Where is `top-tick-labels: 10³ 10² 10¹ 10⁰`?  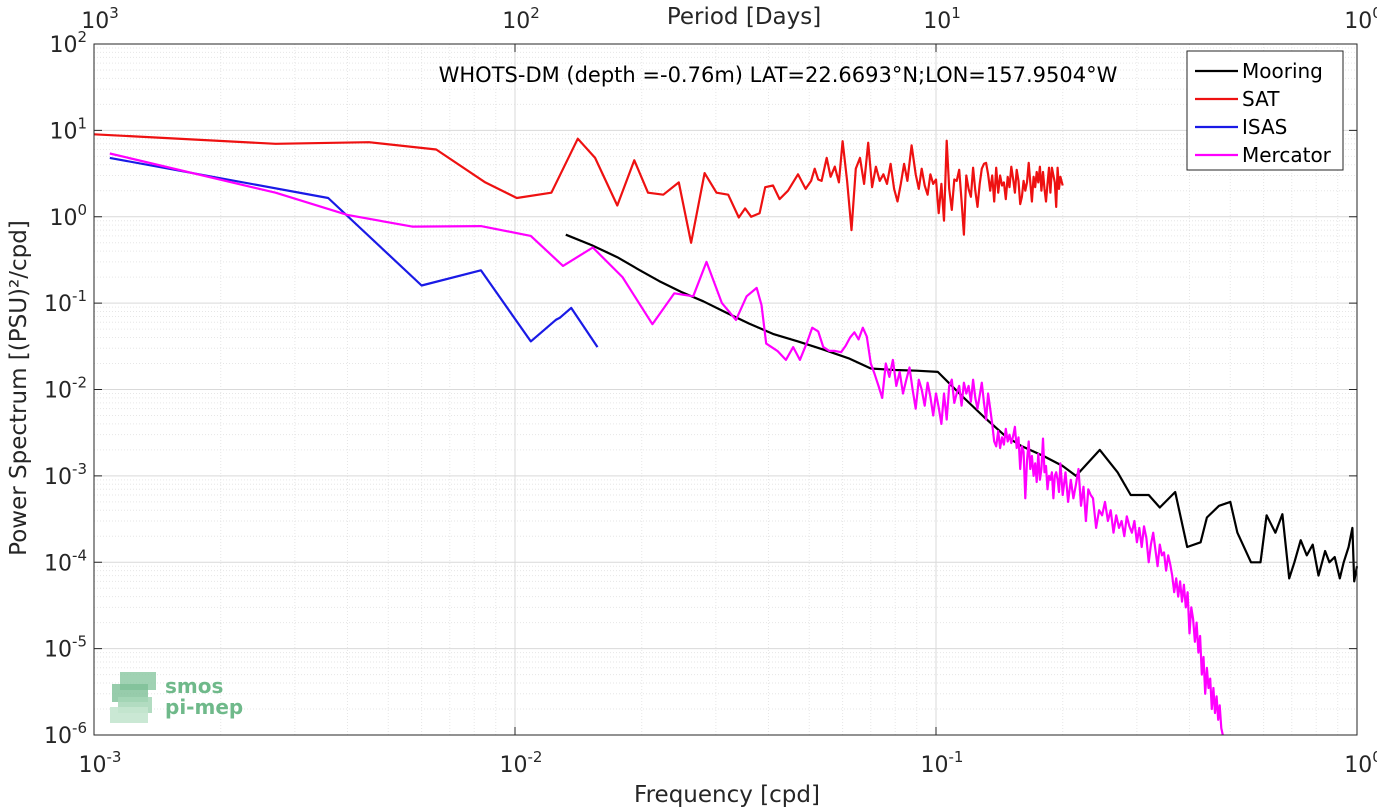 top-tick-labels: 10³ 10² 10¹ 10⁰ is located at coordinates (729, 19).